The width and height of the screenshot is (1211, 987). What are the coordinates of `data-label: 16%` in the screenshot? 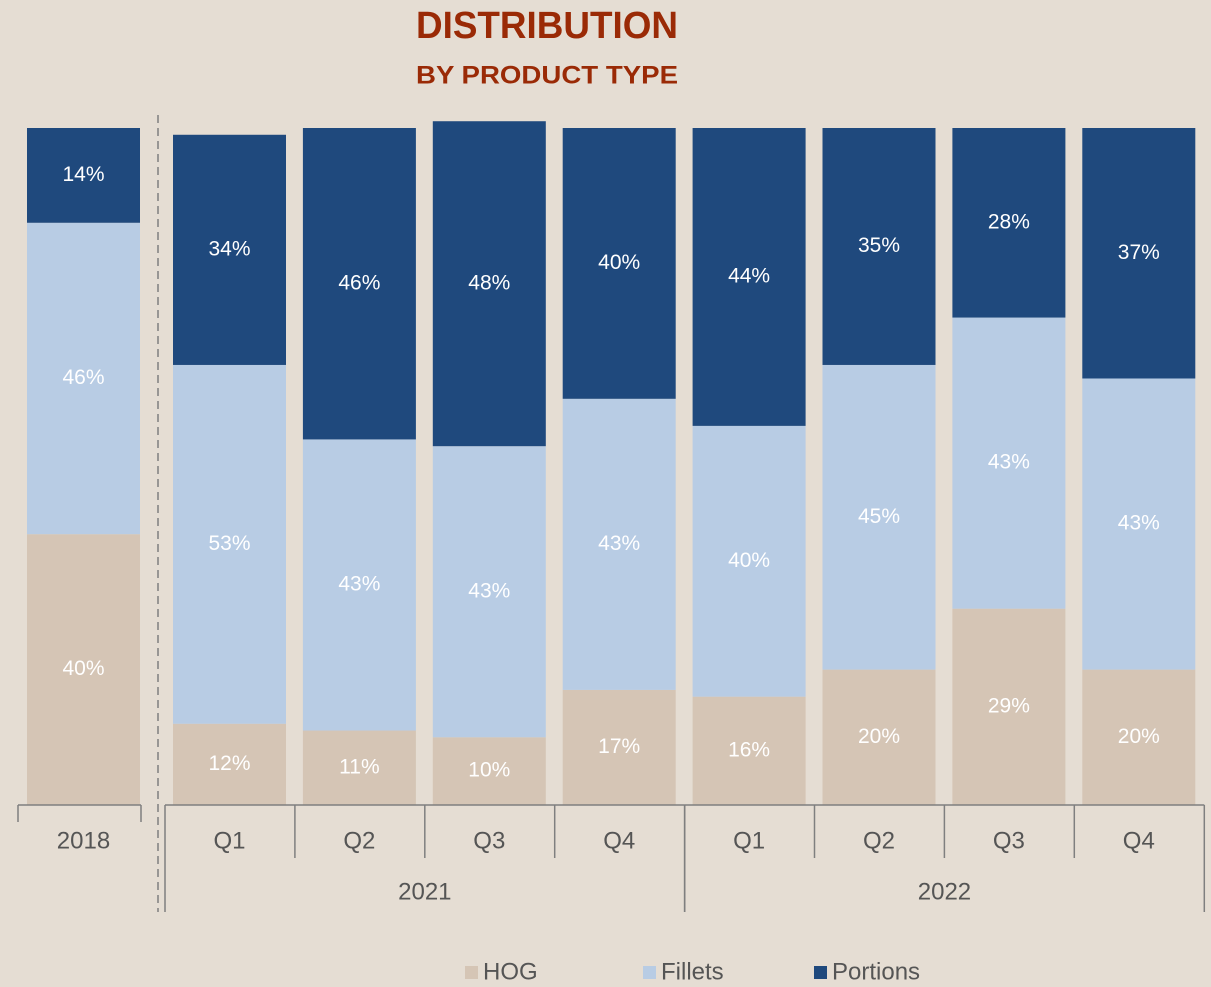 It's located at (749, 749).